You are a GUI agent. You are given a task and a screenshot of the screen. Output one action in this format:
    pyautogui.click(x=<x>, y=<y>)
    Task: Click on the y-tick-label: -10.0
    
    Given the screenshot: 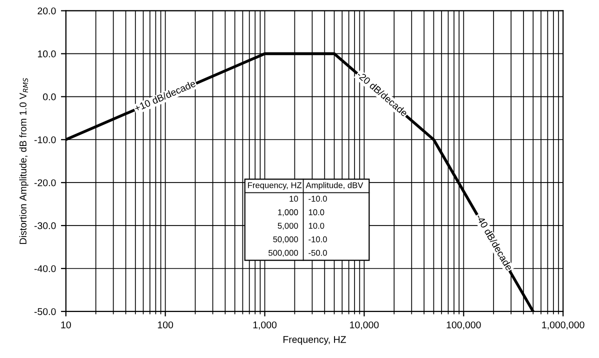 What is the action you would take?
    pyautogui.click(x=45, y=140)
    